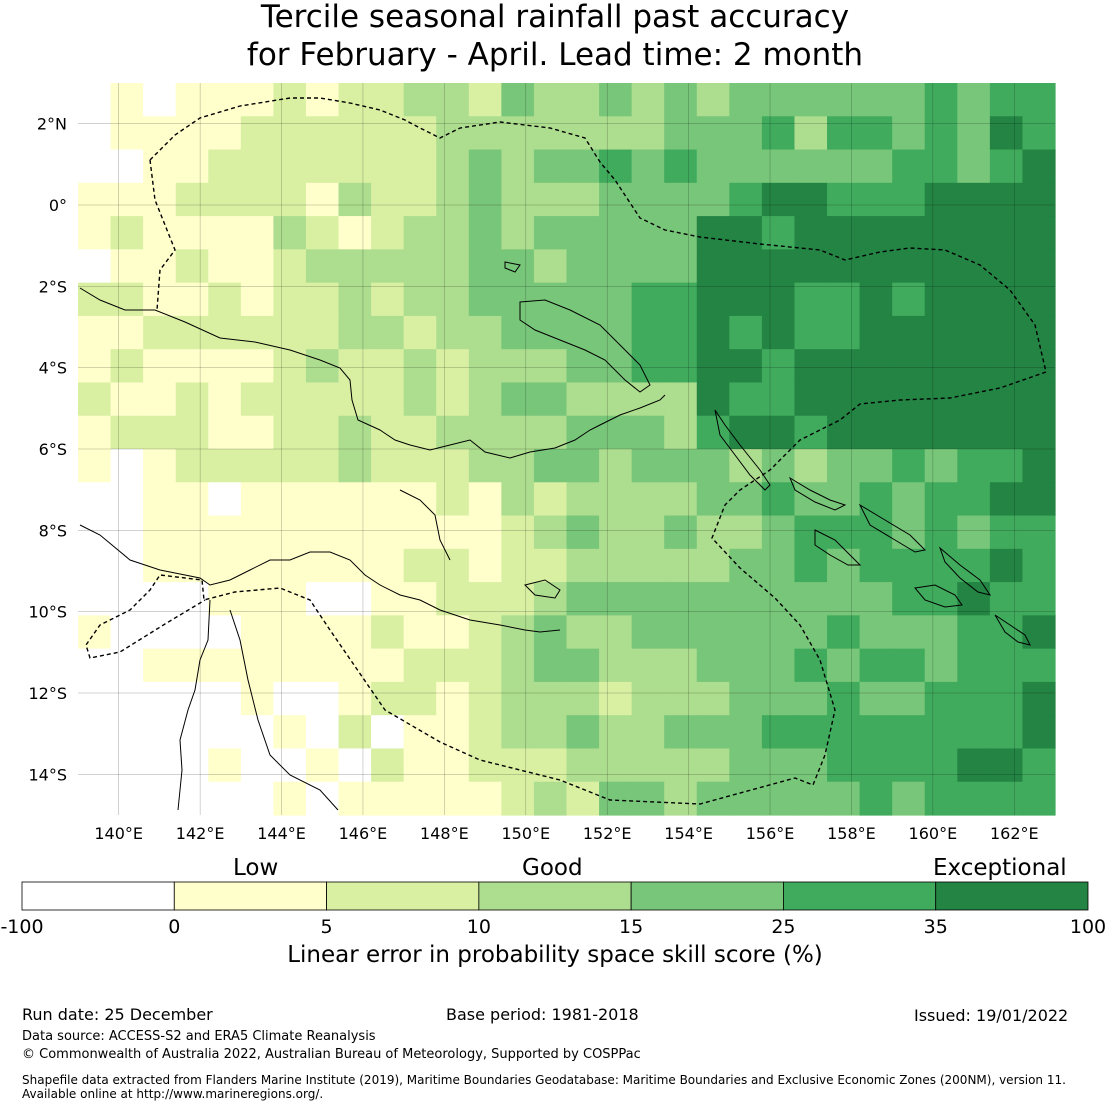  I want to click on colorbar, so click(555, 896).